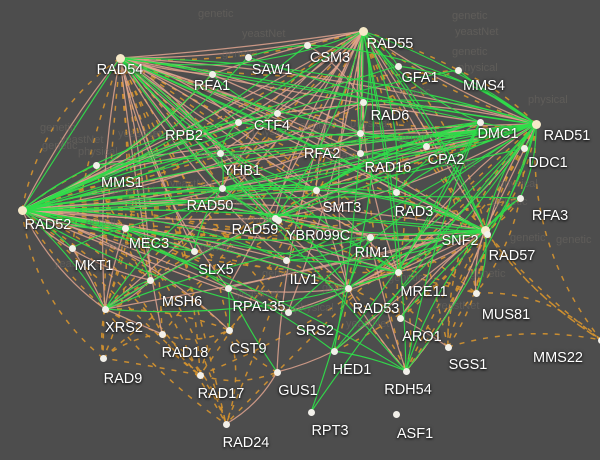 The height and width of the screenshot is (460, 600). What do you see at coordinates (396, 414) in the screenshot?
I see `graph-node-asf1` at bounding box center [396, 414].